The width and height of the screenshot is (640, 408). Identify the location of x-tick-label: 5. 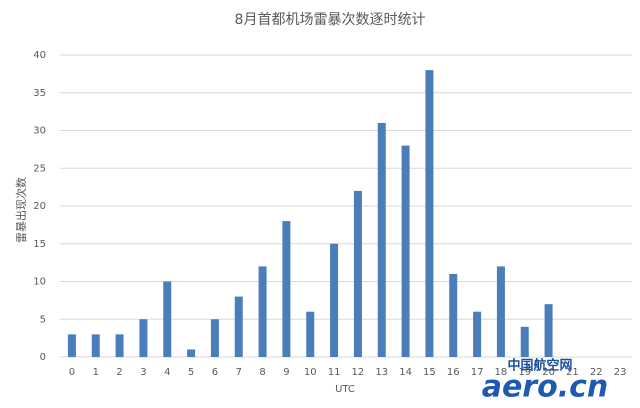
(191, 372).